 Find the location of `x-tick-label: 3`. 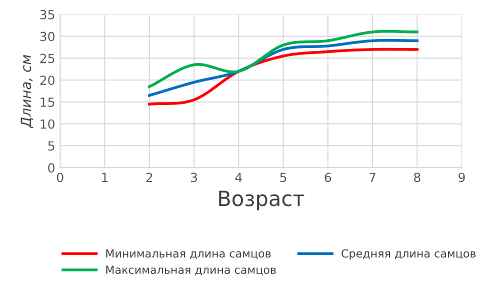

x-tick-label: 3 is located at coordinates (193, 177).